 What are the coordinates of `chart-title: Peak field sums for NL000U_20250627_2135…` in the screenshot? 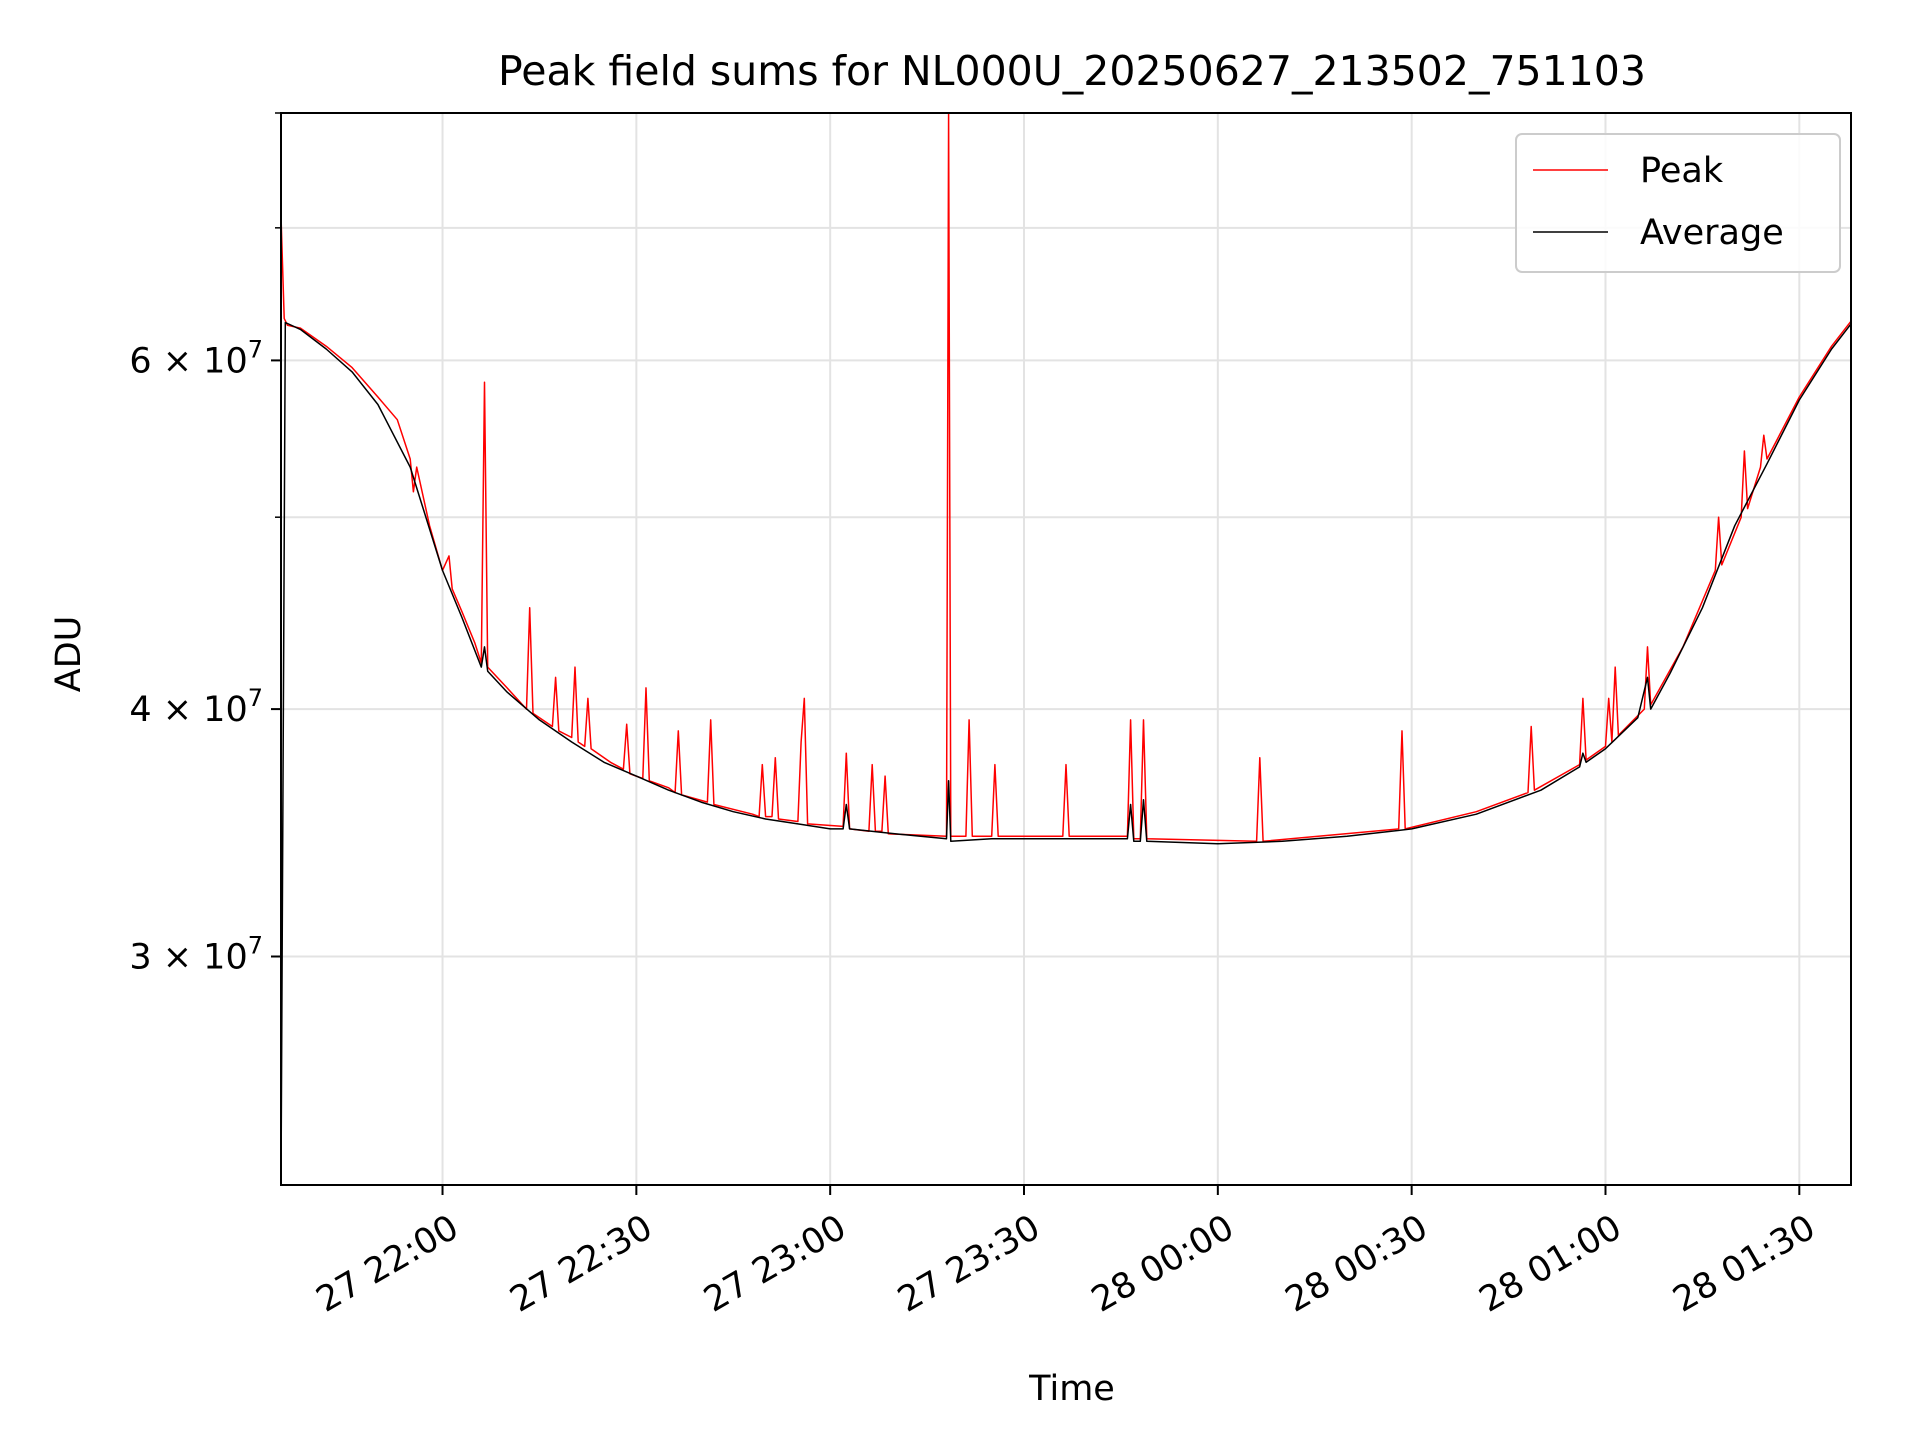 It's located at (1072, 71).